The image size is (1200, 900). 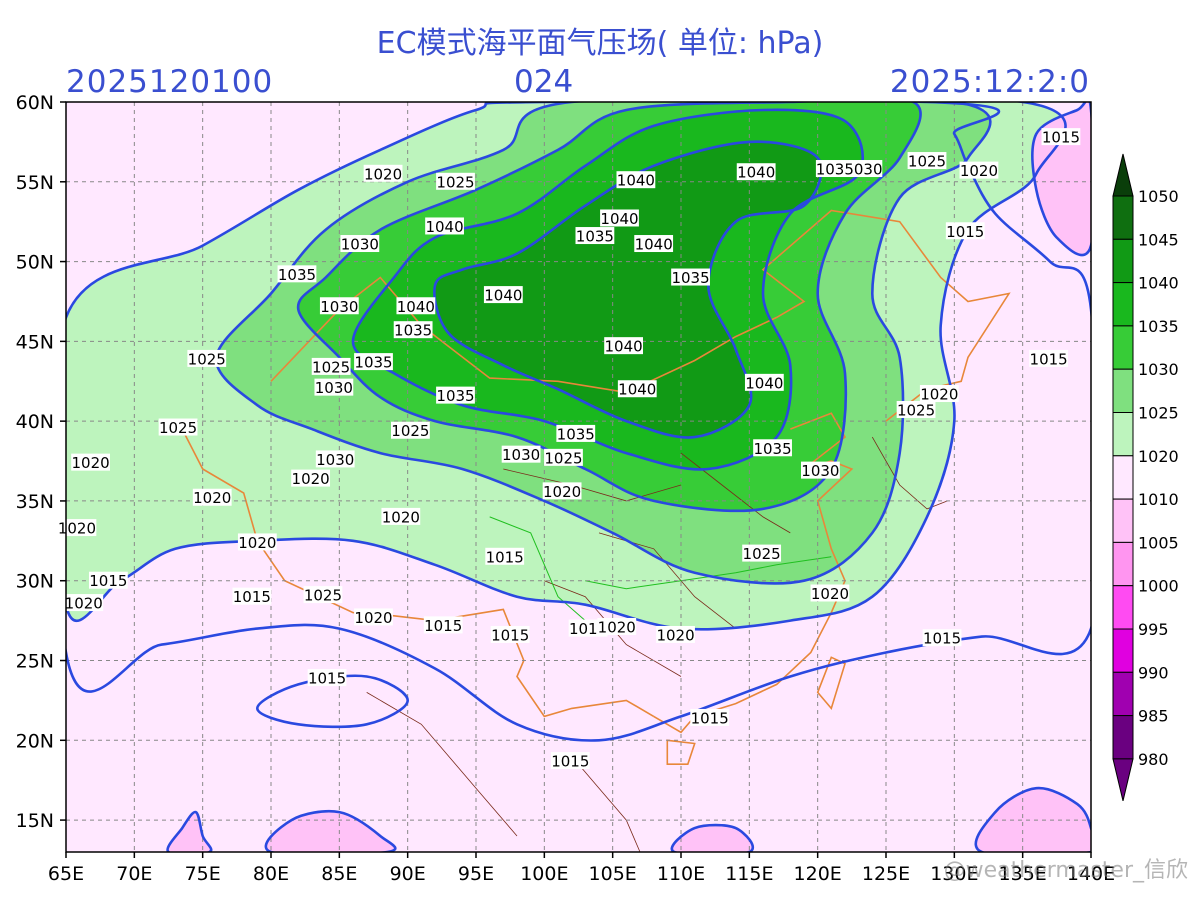 I want to click on isobar-label-text: 1035030, so click(x=849, y=170).